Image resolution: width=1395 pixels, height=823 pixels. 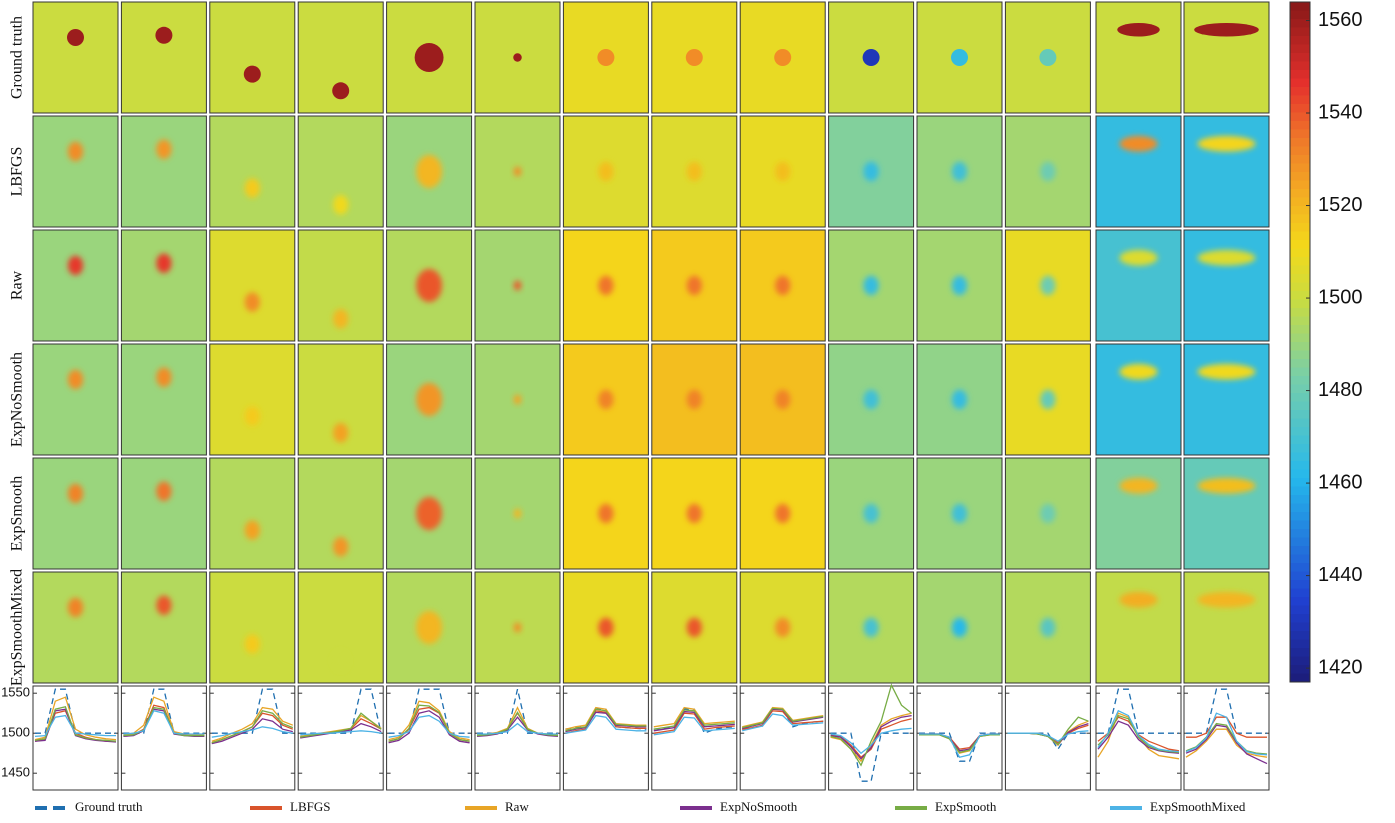 I want to click on row-label: Raw, so click(x=17, y=285).